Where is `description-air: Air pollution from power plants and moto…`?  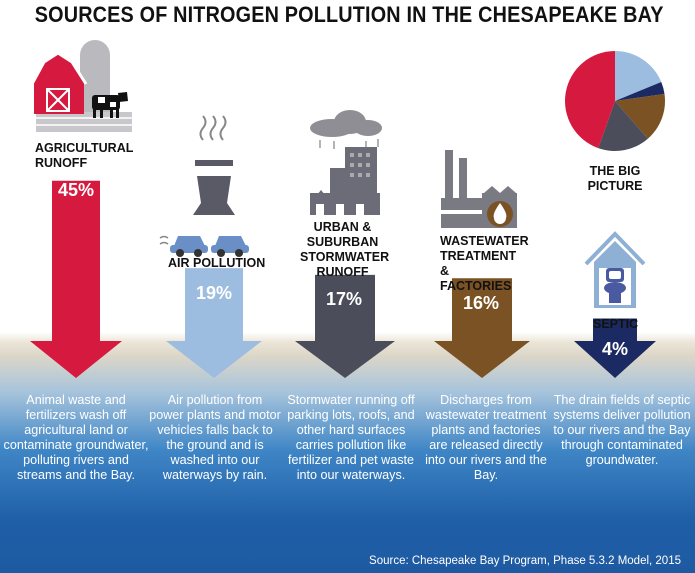
description-air: Air pollution from power plants and moto… is located at coordinates (215, 437).